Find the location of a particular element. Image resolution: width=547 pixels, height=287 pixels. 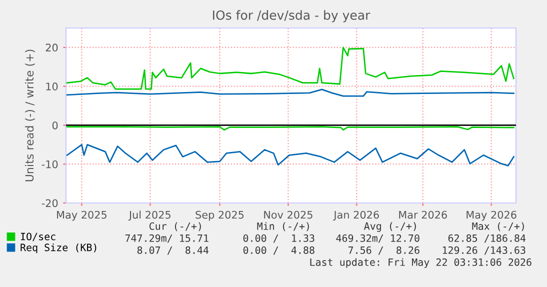

text: 0.00 / 4.88 is located at coordinates (278, 250).